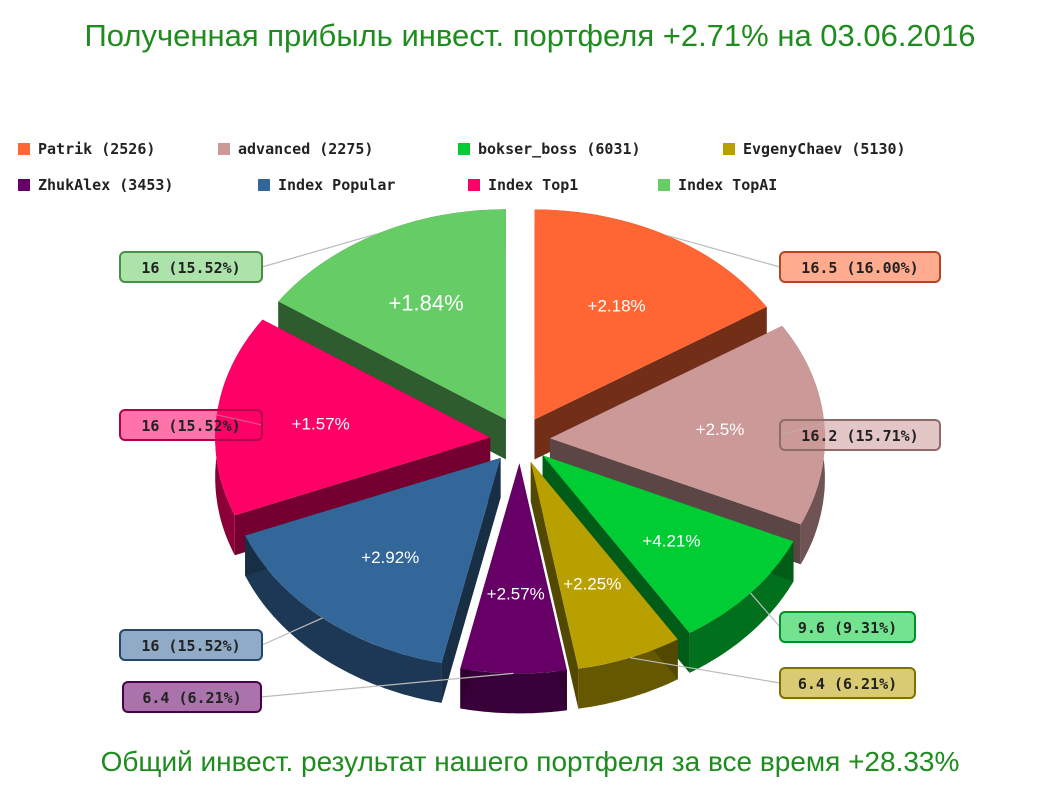 Image resolution: width=1060 pixels, height=795 pixels. What do you see at coordinates (559, 149) in the screenshot?
I see `legend-label: bokser_boss (6031)` at bounding box center [559, 149].